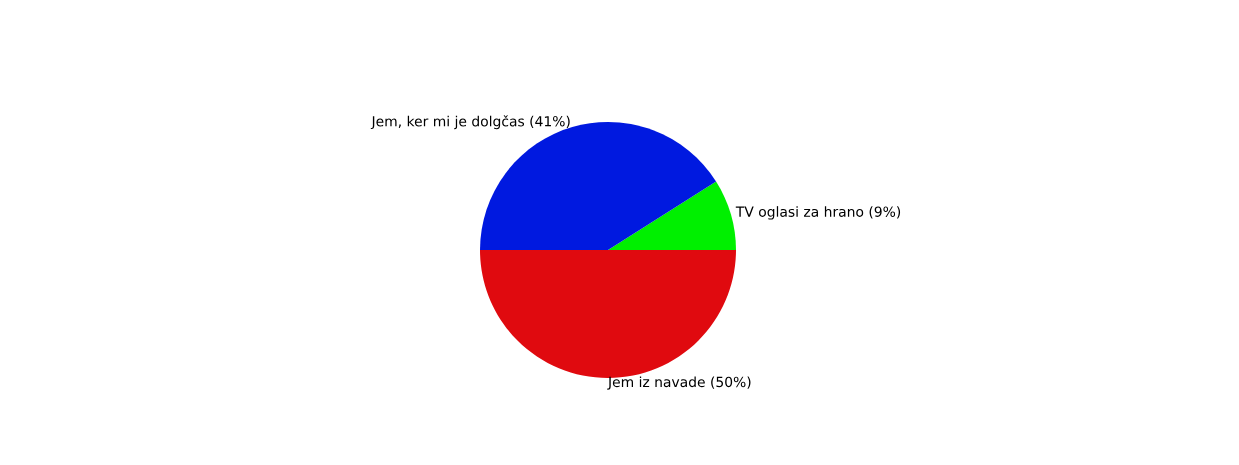 This screenshot has width=1239, height=465. Describe the element at coordinates (470, 122) in the screenshot. I see `slice-label: Jem, ker mi je dolgčas (41%)` at that location.